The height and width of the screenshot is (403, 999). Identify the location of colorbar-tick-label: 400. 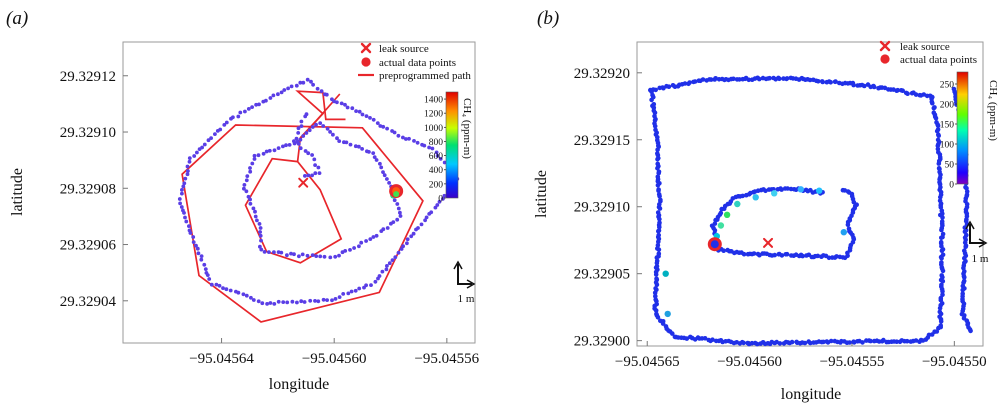
(436, 171).